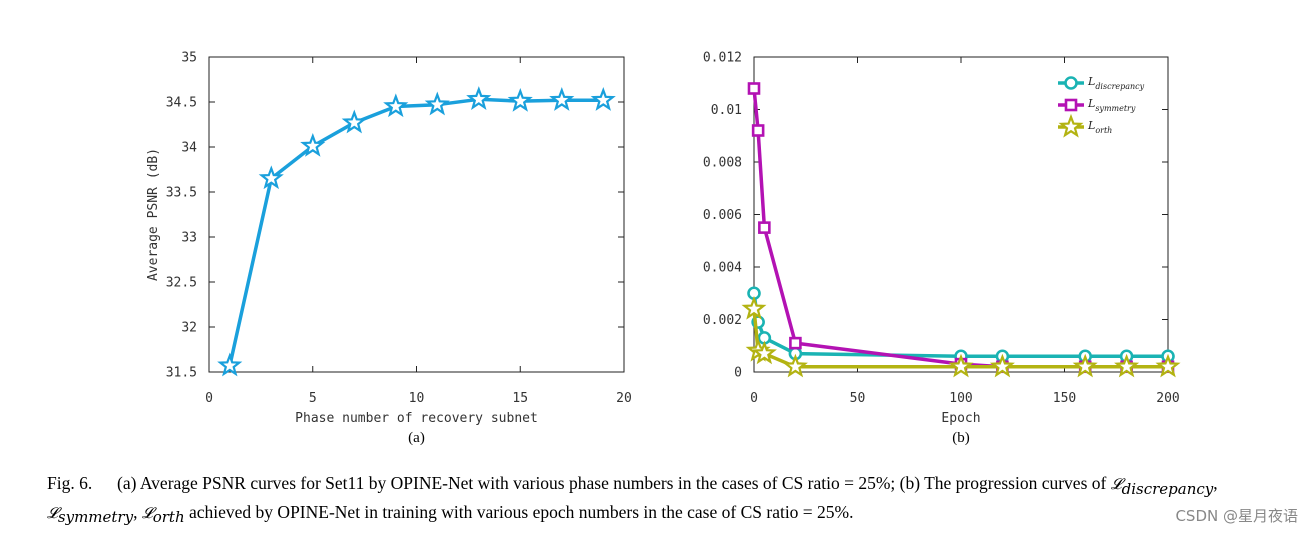 The width and height of the screenshot is (1314, 534). I want to click on series-orth, so click(961, 336).